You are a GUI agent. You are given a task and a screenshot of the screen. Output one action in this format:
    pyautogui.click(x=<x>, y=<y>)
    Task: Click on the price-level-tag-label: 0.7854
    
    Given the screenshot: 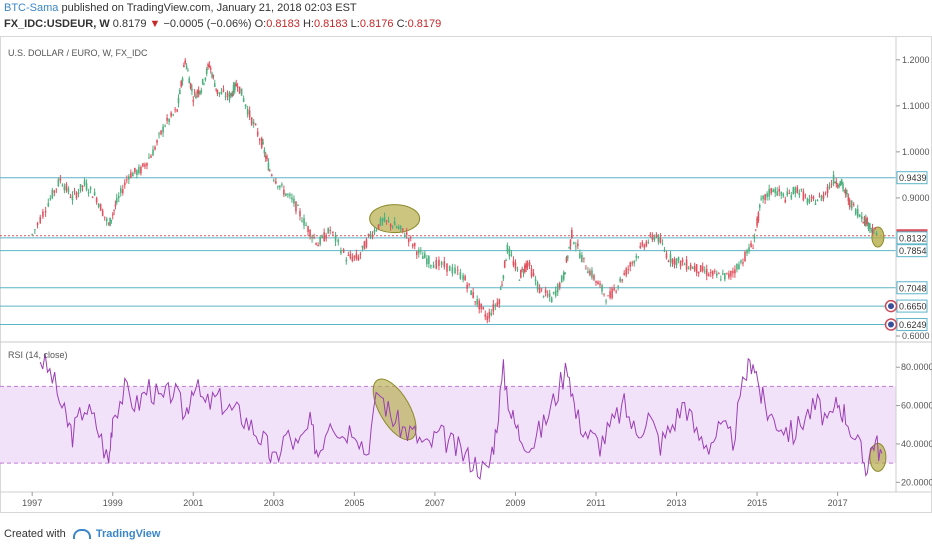 What is the action you would take?
    pyautogui.click(x=913, y=251)
    